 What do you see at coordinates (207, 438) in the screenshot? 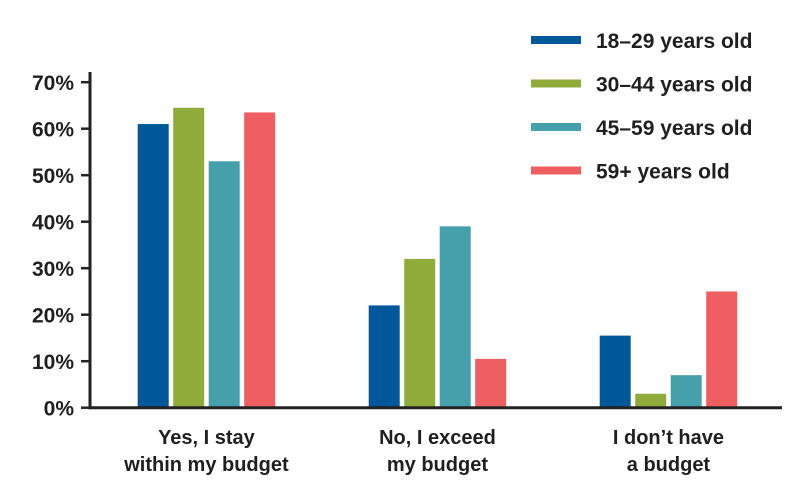
I see `x-category-label: Yes, I stay` at bounding box center [207, 438].